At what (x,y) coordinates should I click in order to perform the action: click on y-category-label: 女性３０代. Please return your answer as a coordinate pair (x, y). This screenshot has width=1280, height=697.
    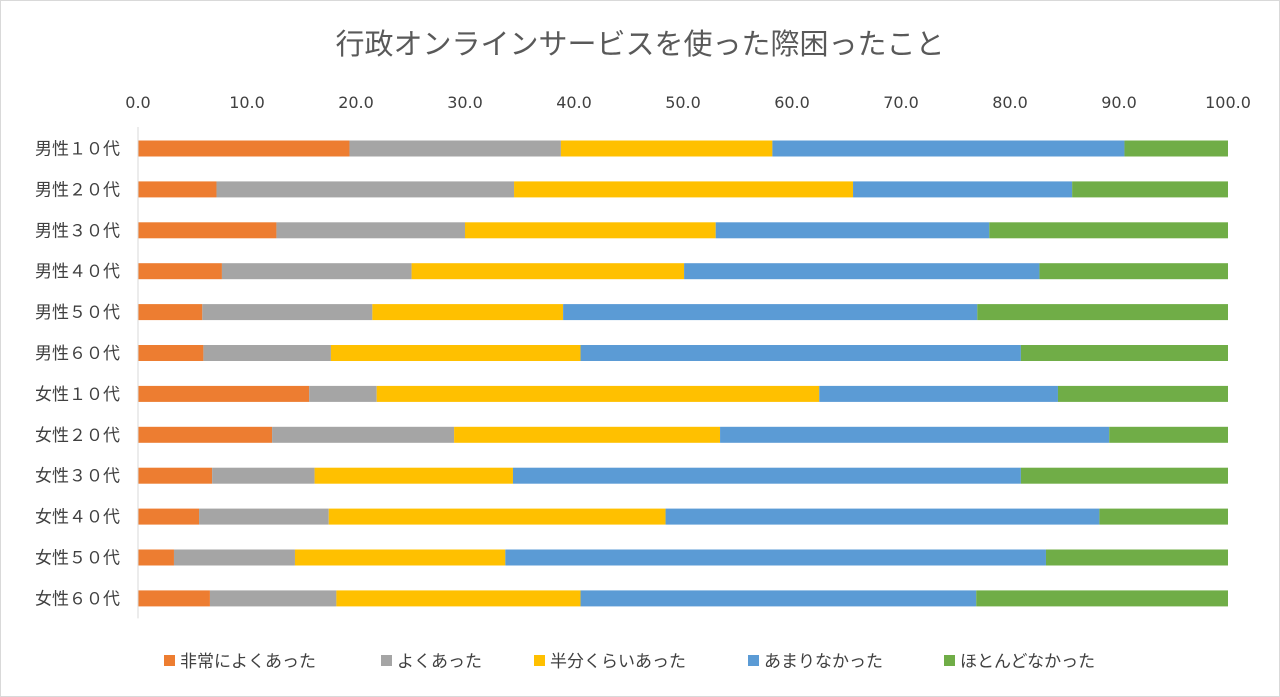
    Looking at the image, I should click on (77, 477).